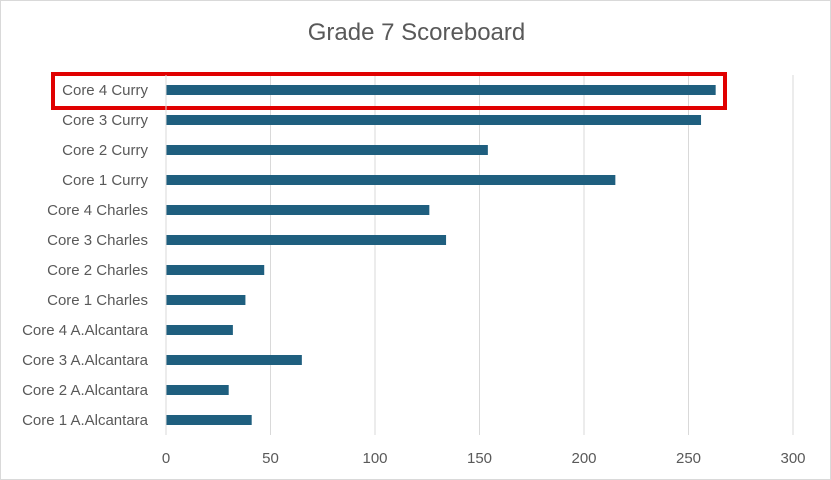 The width and height of the screenshot is (831, 480). What do you see at coordinates (105, 90) in the screenshot?
I see `category-label: Core 4 Curry` at bounding box center [105, 90].